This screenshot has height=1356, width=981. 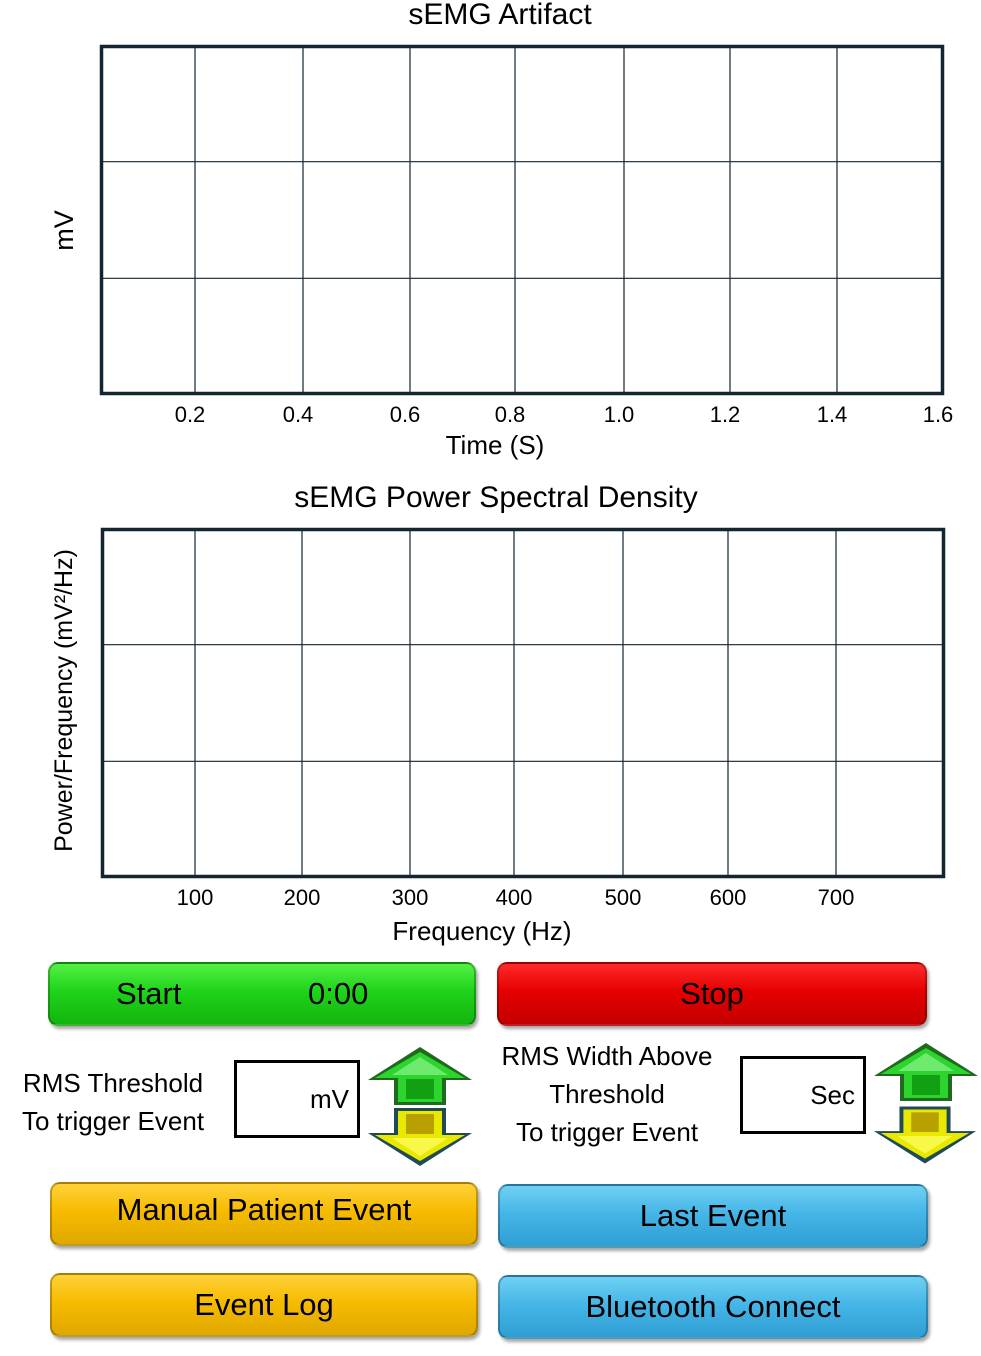 What do you see at coordinates (63, 230) in the screenshot?
I see `artifact-y-axis-label: mV` at bounding box center [63, 230].